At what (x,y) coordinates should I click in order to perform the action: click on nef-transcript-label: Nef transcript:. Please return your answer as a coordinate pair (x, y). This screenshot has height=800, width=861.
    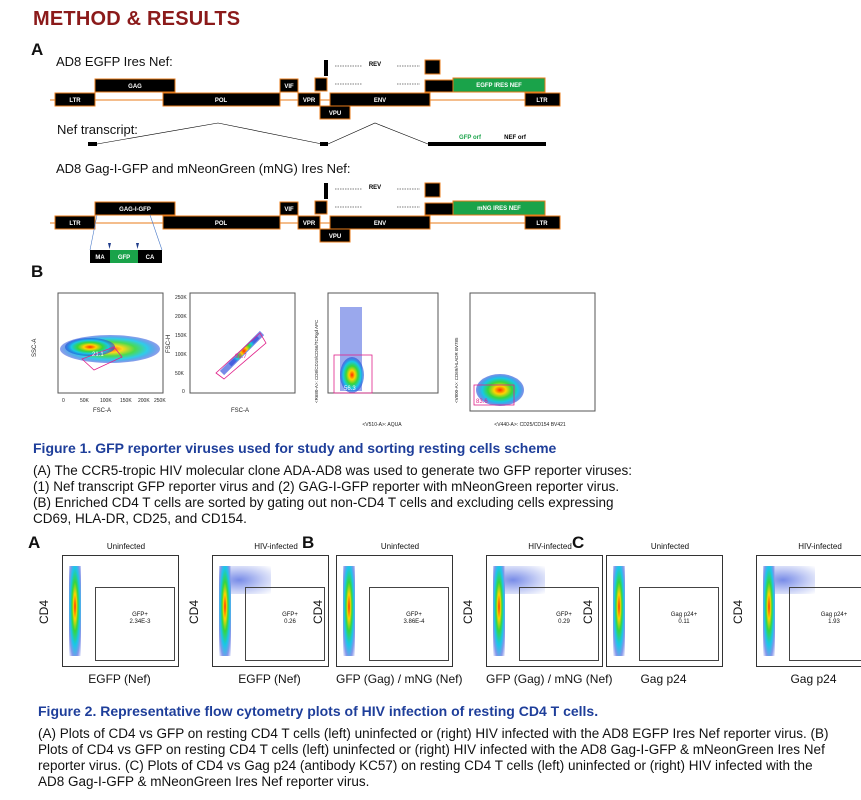
    Looking at the image, I should click on (97, 129).